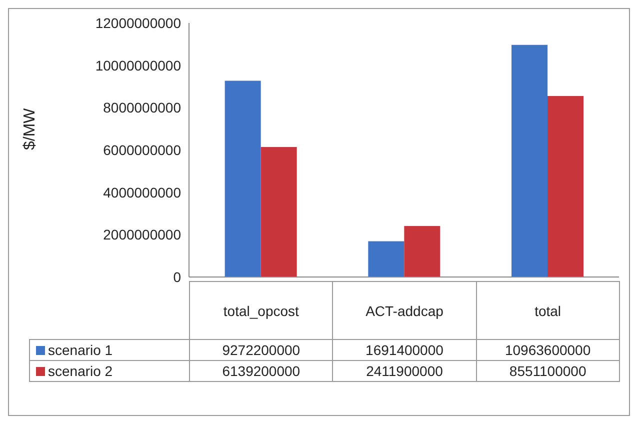  Describe the element at coordinates (261, 371) in the screenshot. I see `data-label: 6139200000` at that location.